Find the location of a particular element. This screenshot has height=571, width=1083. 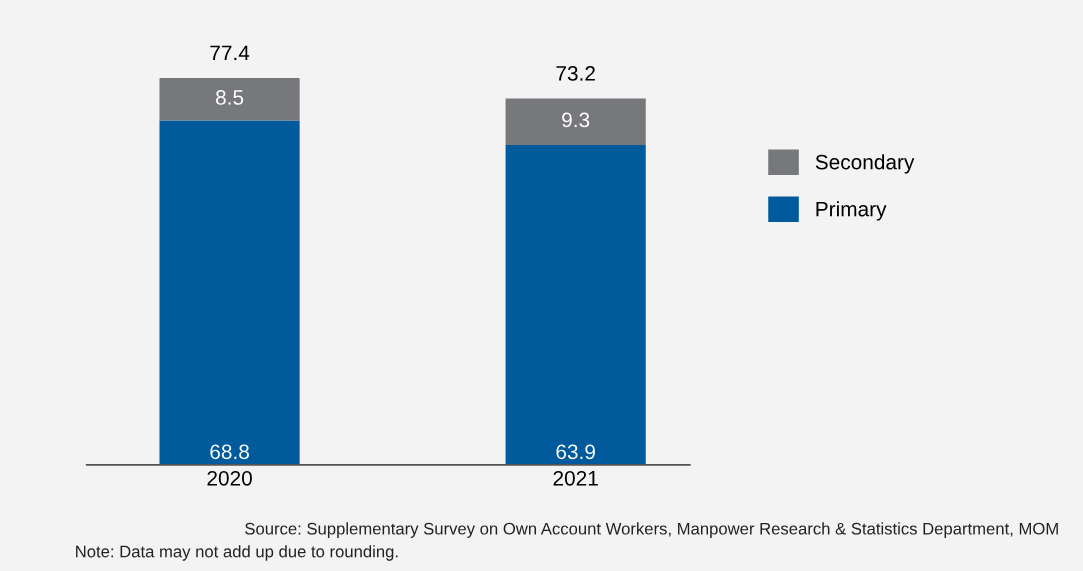

total-label: 73.2 is located at coordinates (575, 73).